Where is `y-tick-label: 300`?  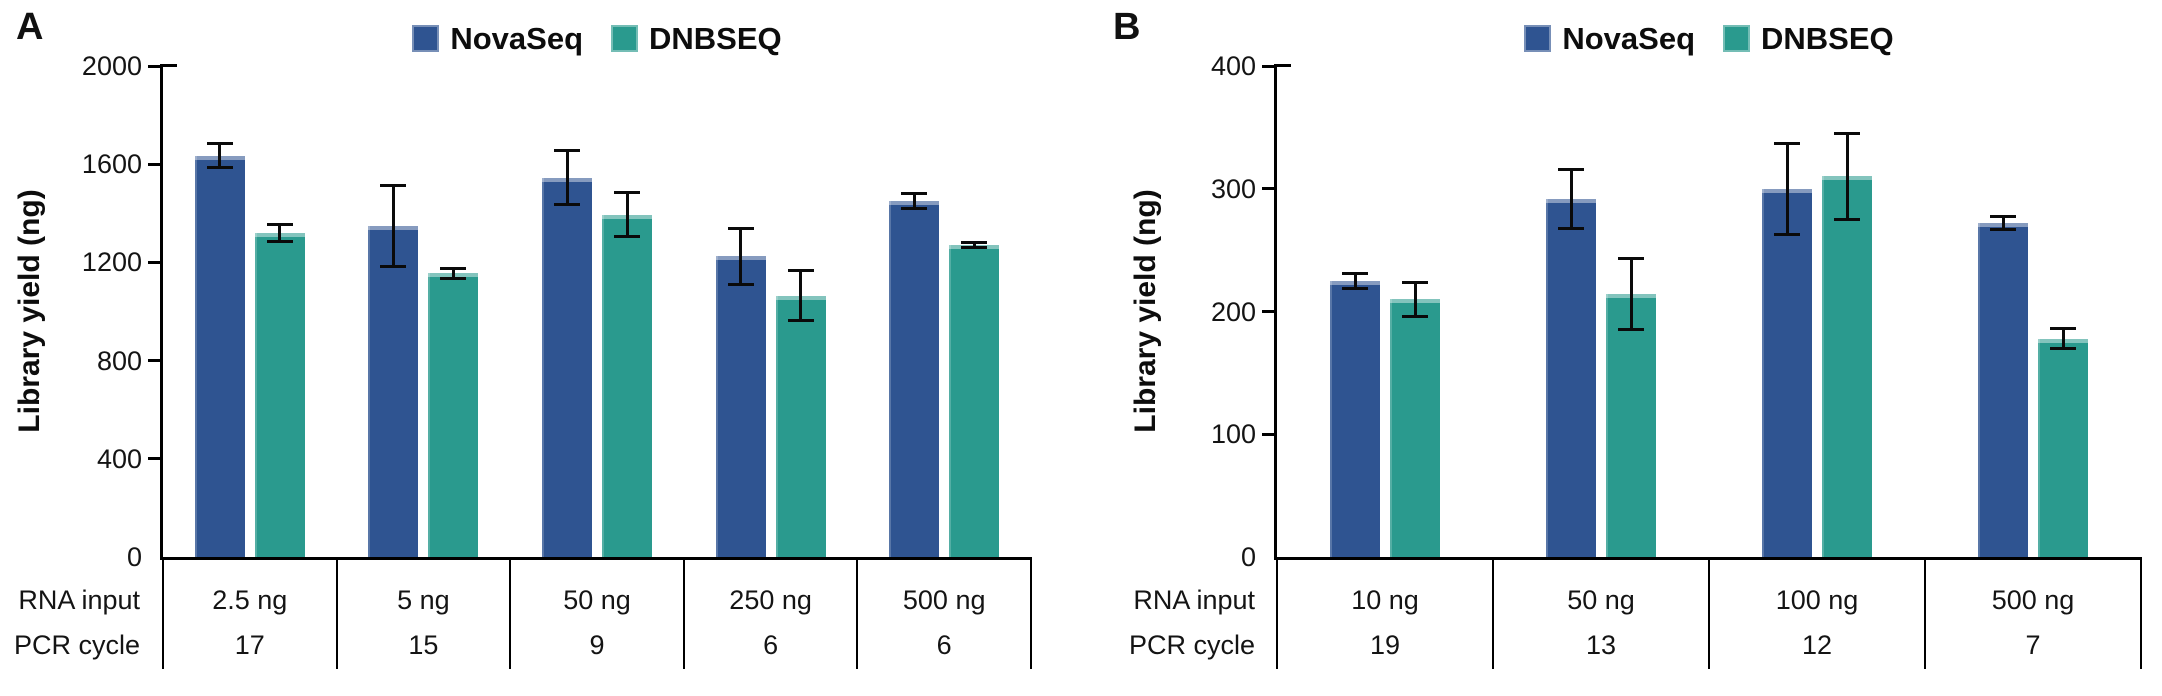
y-tick-label: 300 is located at coordinates (1233, 188).